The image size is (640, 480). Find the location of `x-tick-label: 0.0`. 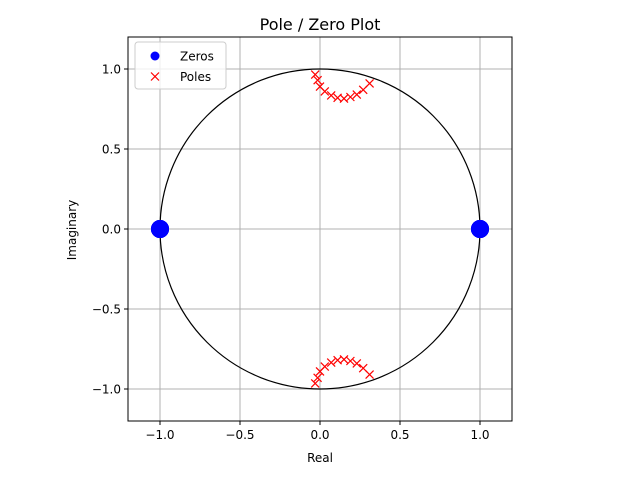

x-tick-label: 0.0 is located at coordinates (319, 435).